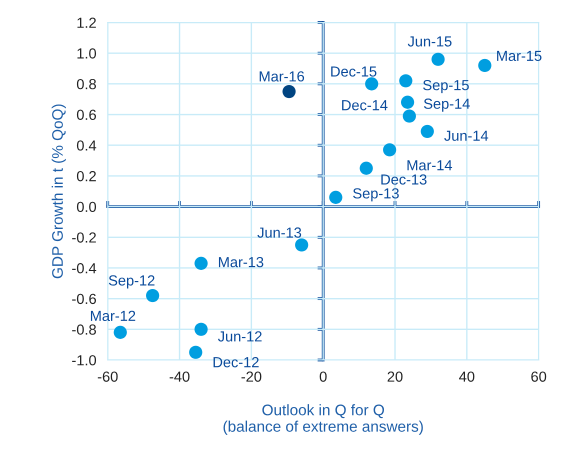 The image size is (567, 450). What do you see at coordinates (376, 195) in the screenshot?
I see `annotation: Sep-13` at bounding box center [376, 195].